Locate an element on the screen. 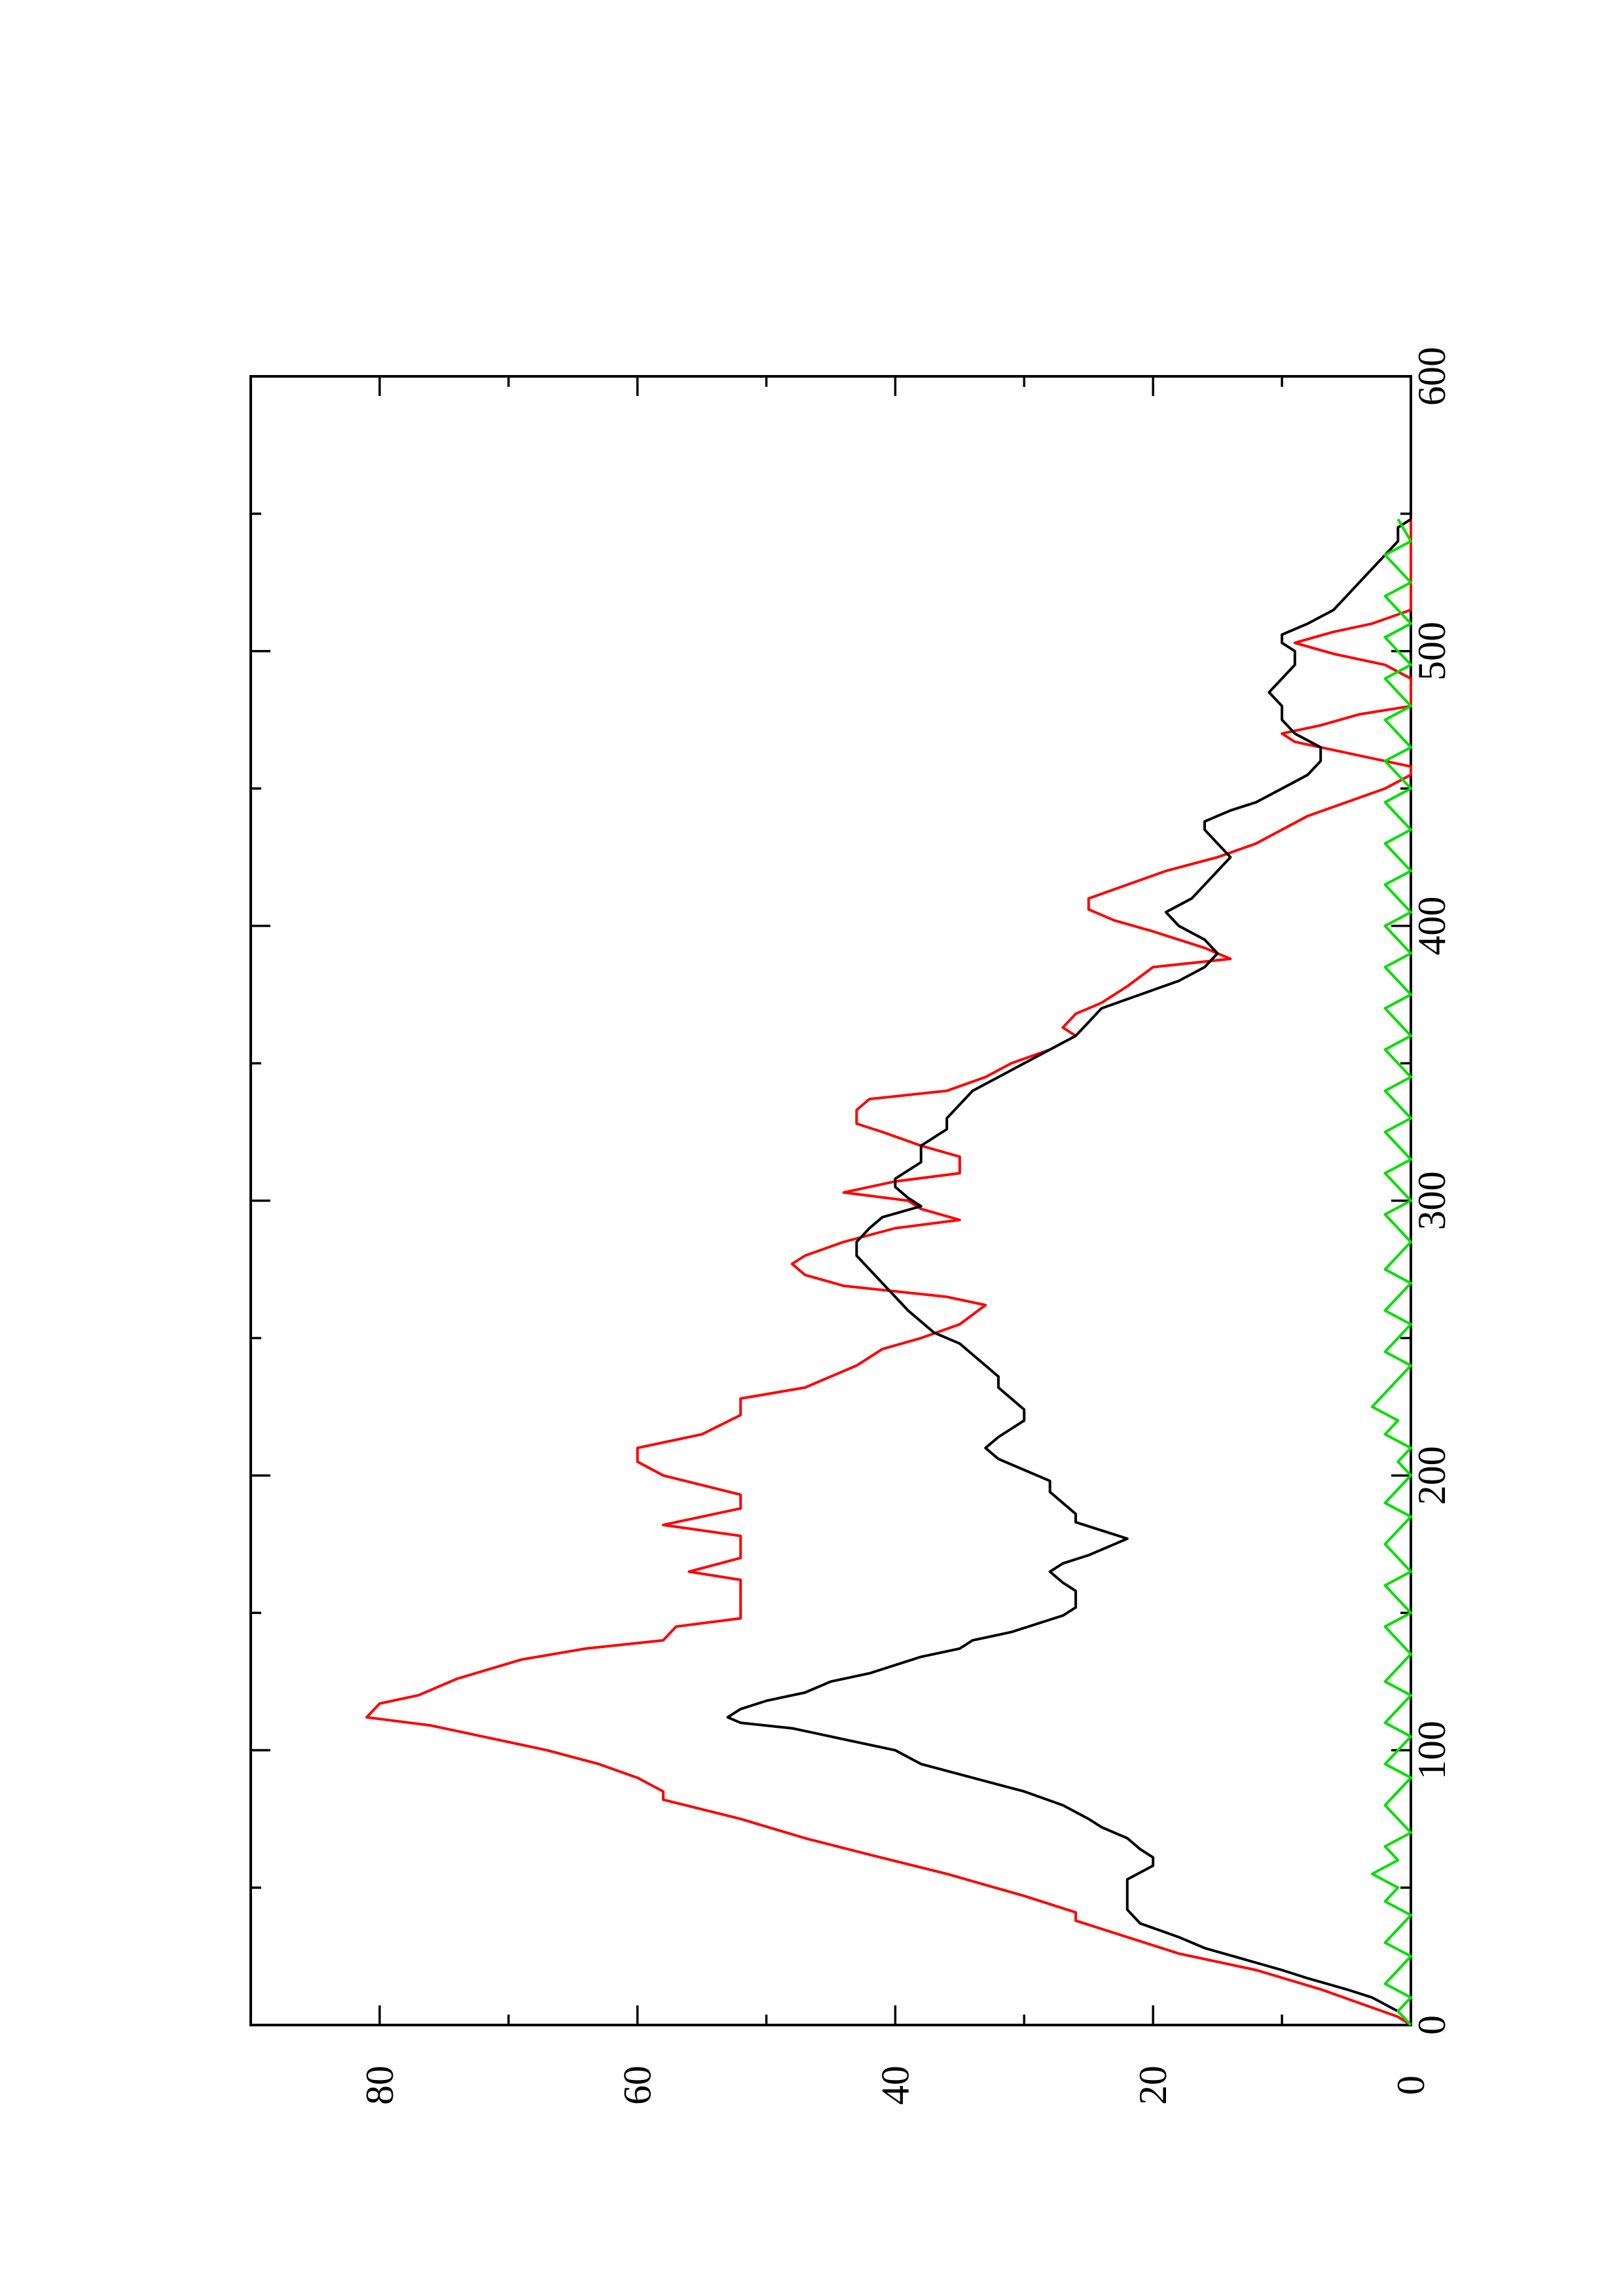 The image size is (1623, 2296). y-tick-label: 60 is located at coordinates (637, 2085).